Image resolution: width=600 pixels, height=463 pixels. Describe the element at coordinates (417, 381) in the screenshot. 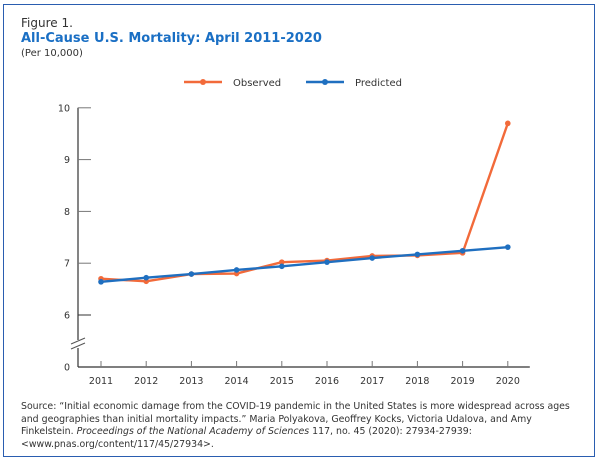

I see `x-tick-label: 2018` at that location.